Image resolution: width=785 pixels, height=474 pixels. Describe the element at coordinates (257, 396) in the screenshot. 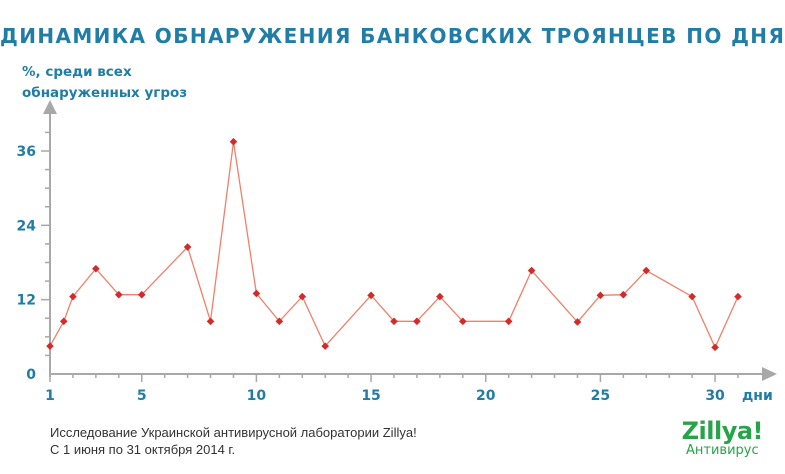

I see `x-tick-label: 10` at that location.